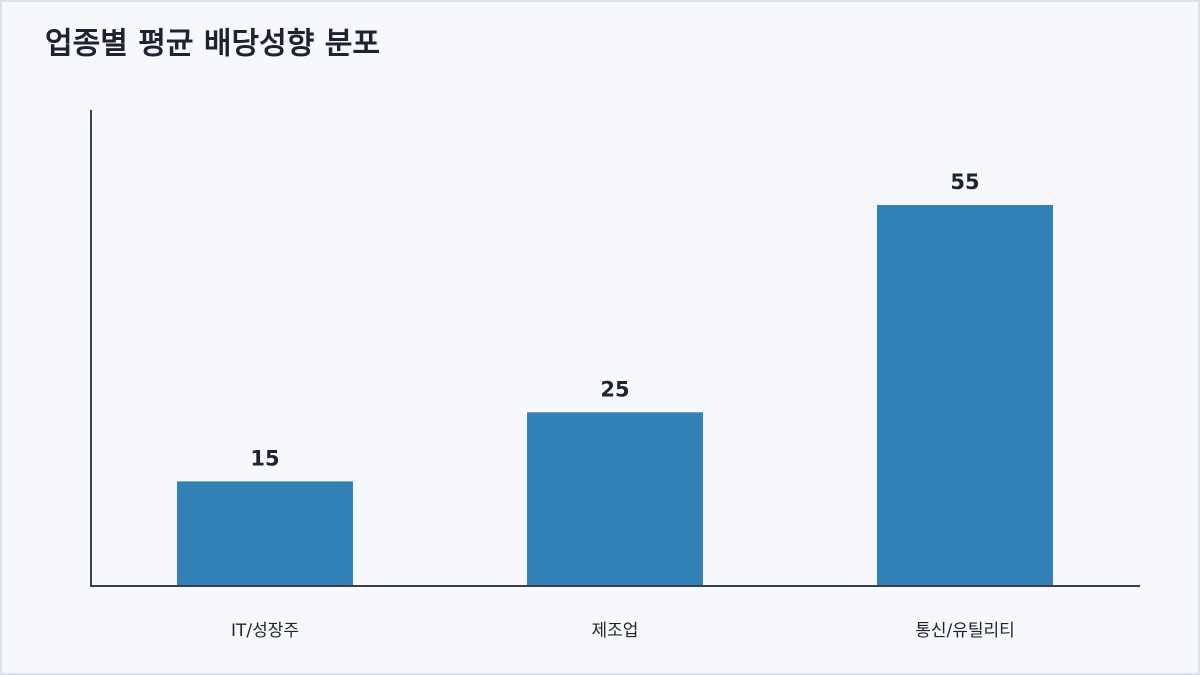 The height and width of the screenshot is (675, 1200). Describe the element at coordinates (615, 631) in the screenshot. I see `x-tick-label: 제조업` at that location.